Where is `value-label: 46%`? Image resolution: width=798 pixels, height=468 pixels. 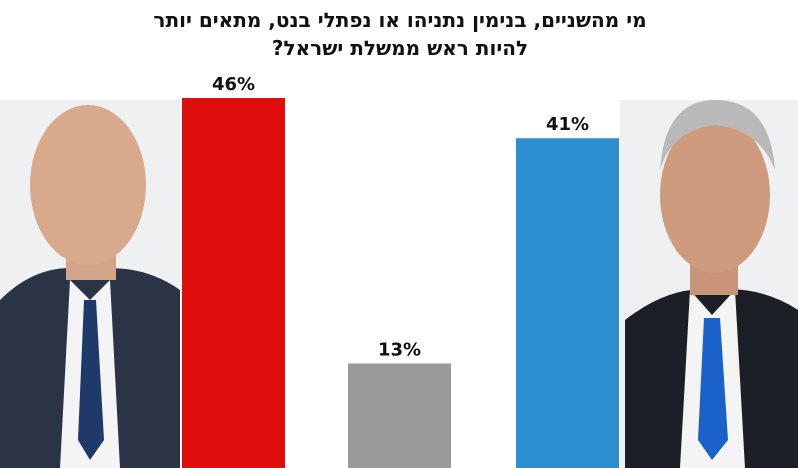
value-label: 46% is located at coordinates (233, 84).